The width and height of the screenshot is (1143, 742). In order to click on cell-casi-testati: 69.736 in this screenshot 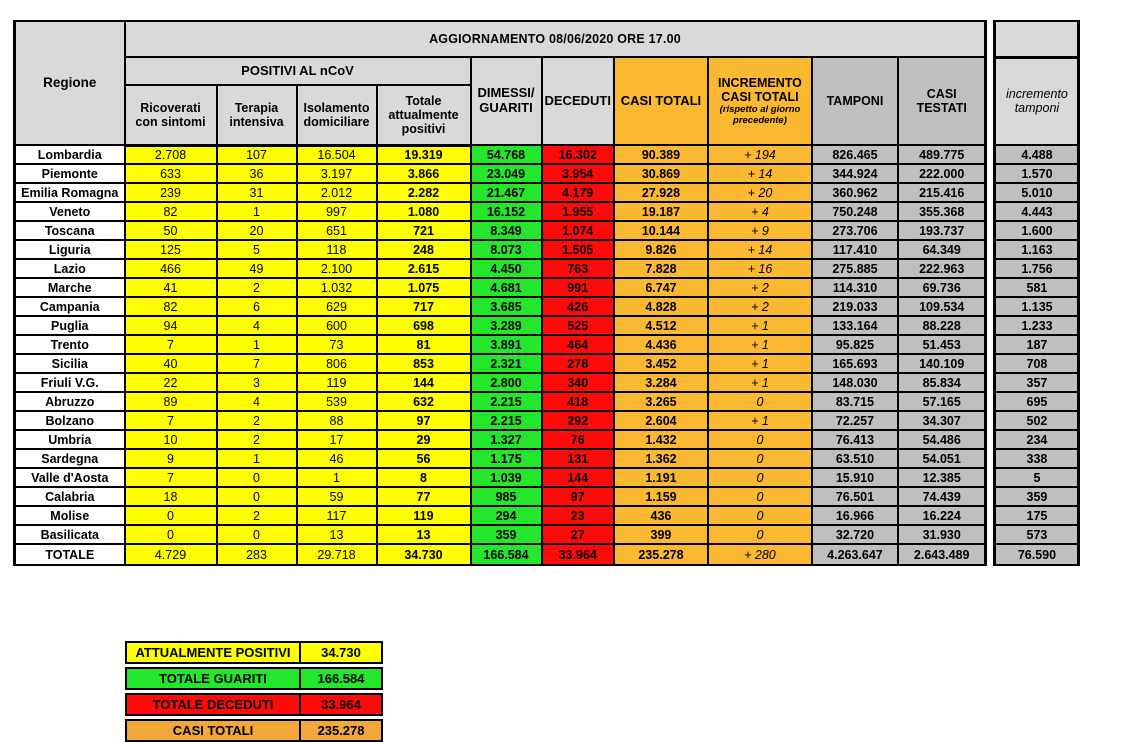, I will do `click(942, 287)`.